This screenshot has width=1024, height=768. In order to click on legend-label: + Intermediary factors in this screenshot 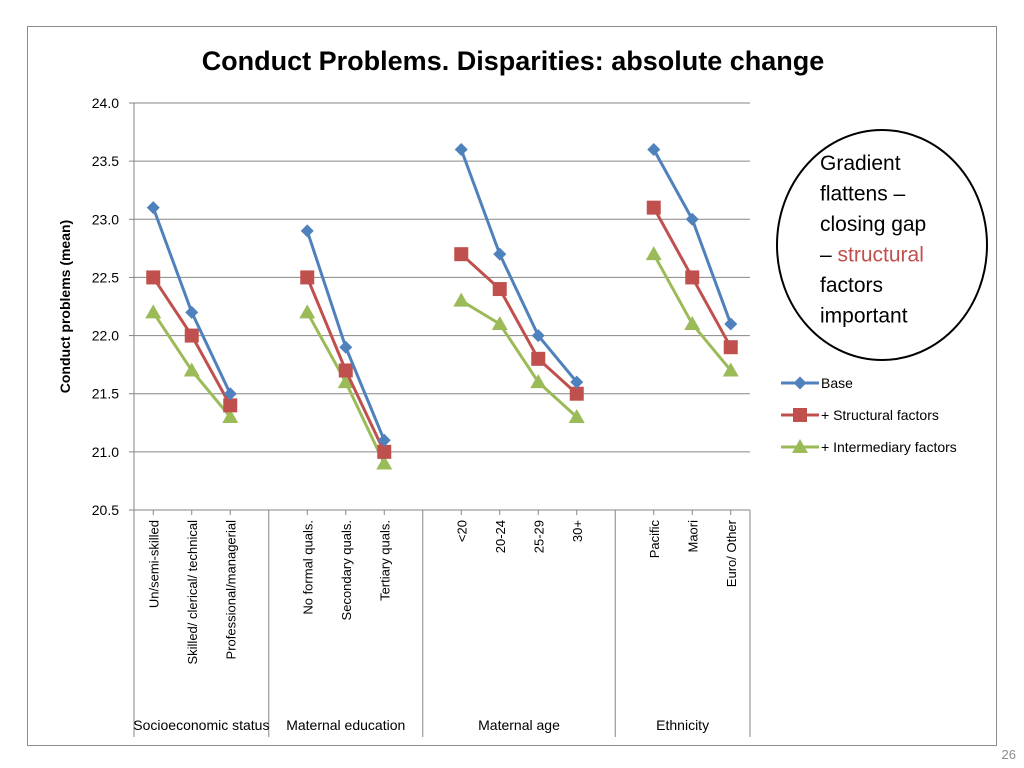, I will do `click(889, 447)`.